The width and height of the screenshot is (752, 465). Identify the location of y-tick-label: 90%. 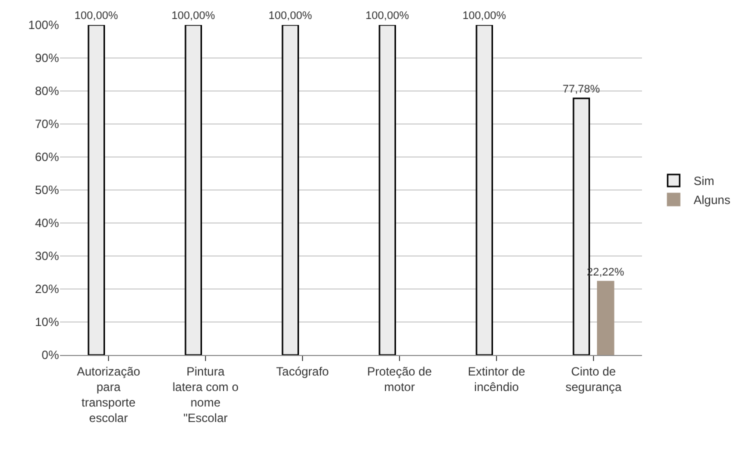
(47, 58).